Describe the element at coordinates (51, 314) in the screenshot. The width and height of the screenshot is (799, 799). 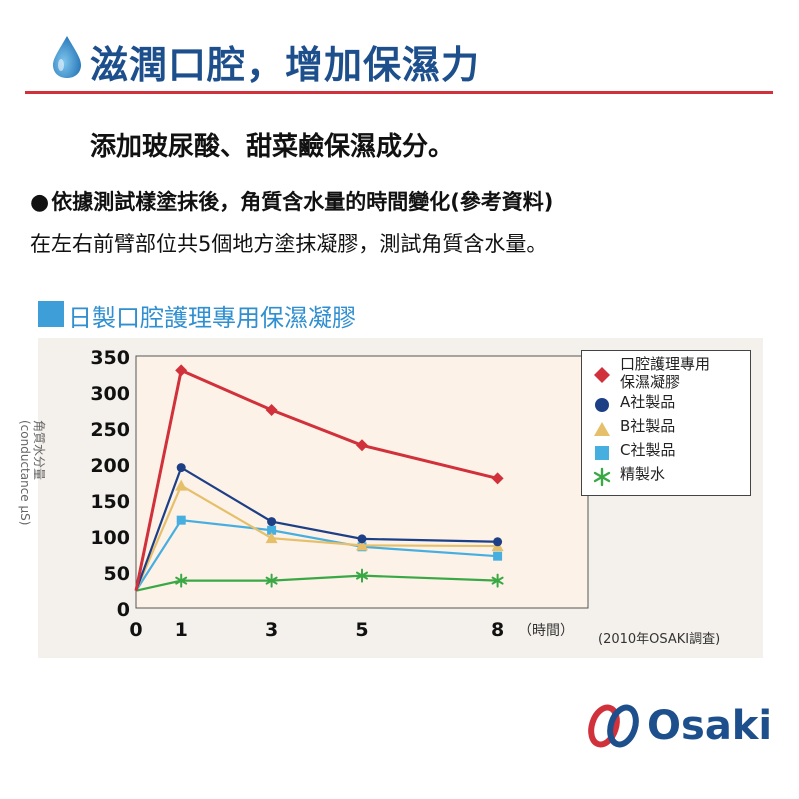
I see `square-marker-icon` at that location.